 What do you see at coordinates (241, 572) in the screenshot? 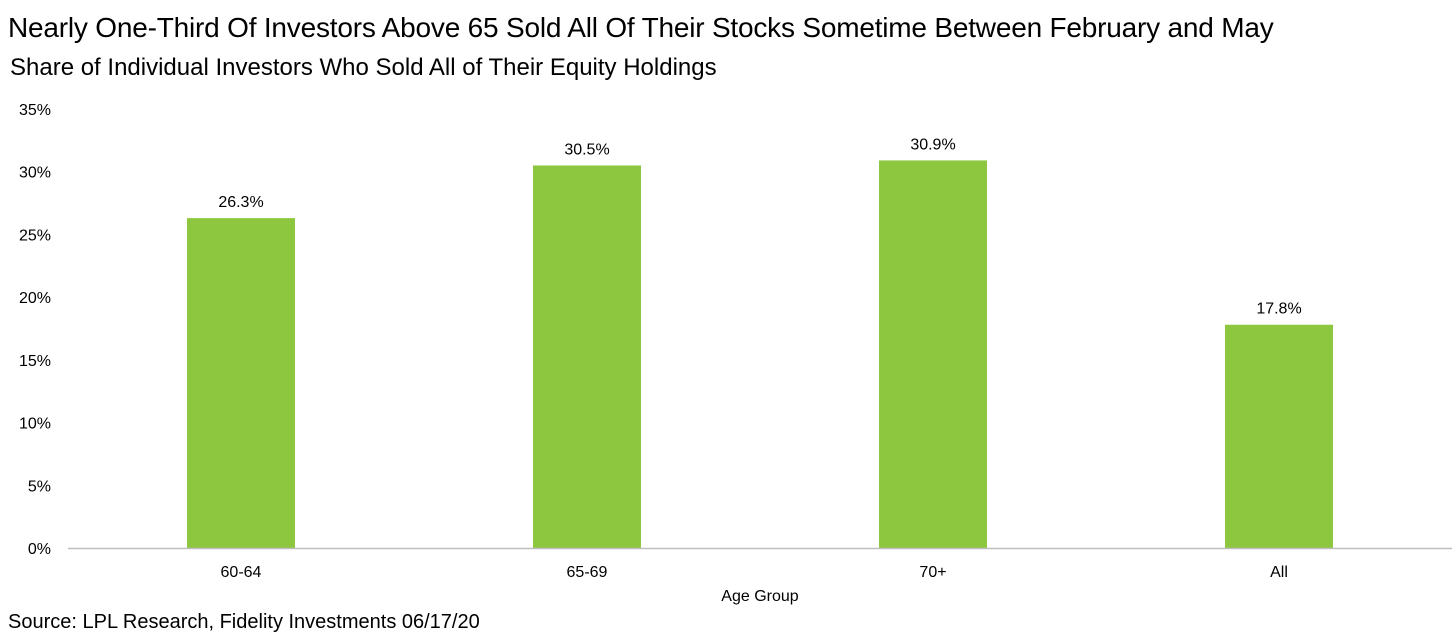
I see `x-tick-label: 60-64` at bounding box center [241, 572].